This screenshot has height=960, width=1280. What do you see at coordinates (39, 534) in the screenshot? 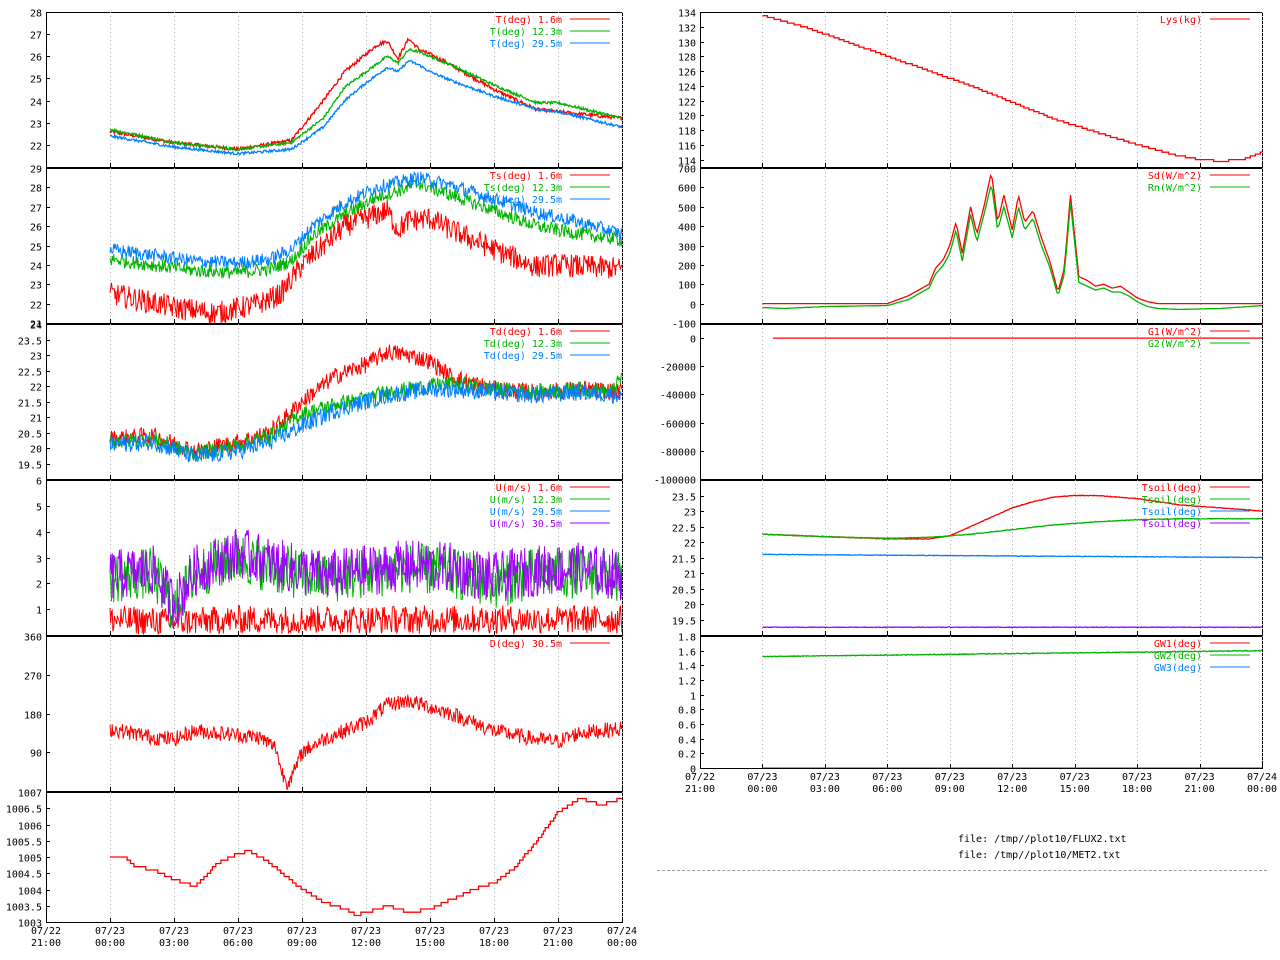
I see `y-tick-label: 4` at bounding box center [39, 534].